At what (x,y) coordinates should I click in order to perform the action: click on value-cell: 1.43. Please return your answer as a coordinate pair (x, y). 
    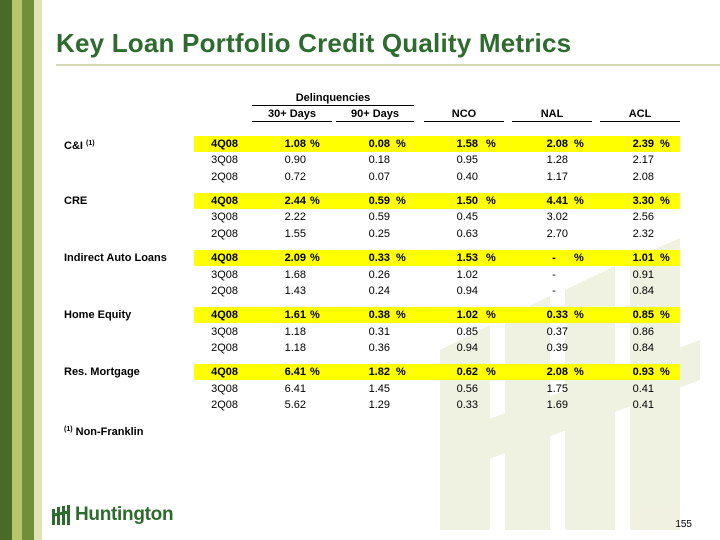
    Looking at the image, I should click on (295, 290).